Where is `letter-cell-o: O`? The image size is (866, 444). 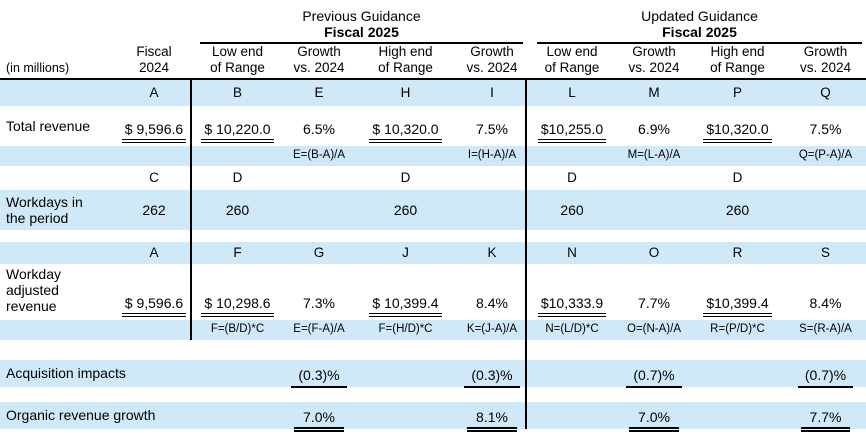 letter-cell-o: O is located at coordinates (654, 253).